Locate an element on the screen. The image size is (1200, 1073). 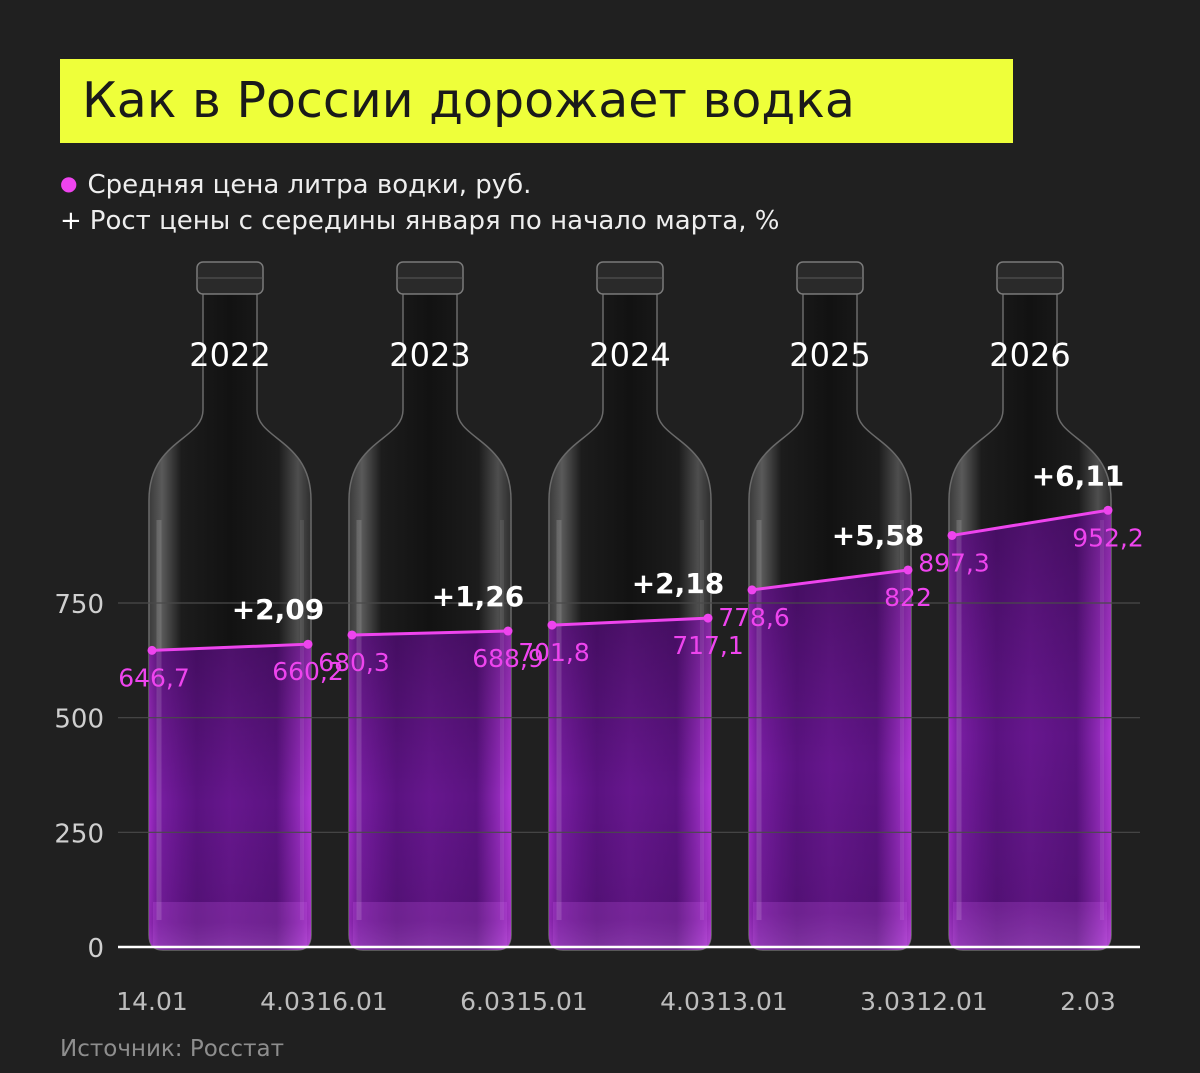
growth-label: +2,09 is located at coordinates (278, 609).